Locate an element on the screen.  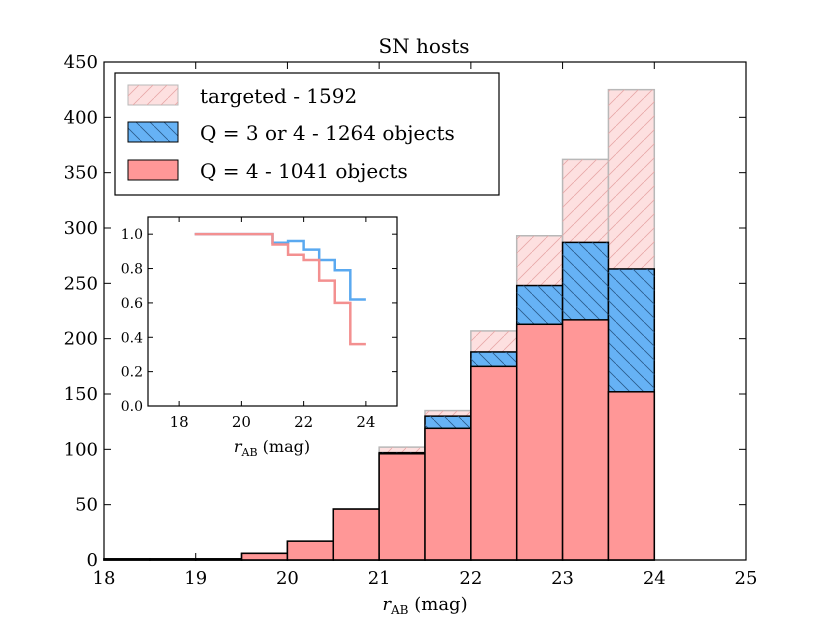
legend-label-q4: Q = 4 - 1041 objects is located at coordinates (304, 171).